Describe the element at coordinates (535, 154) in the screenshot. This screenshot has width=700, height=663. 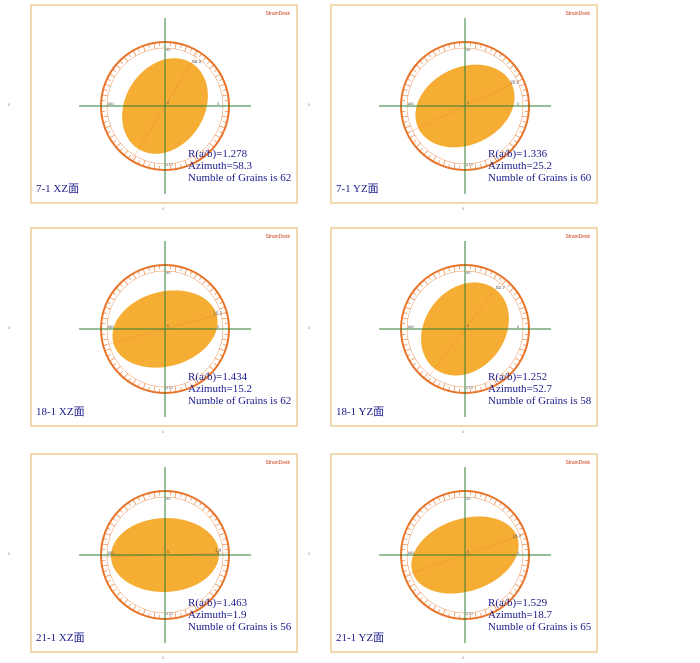
I see `stat-value: 1.336` at that location.